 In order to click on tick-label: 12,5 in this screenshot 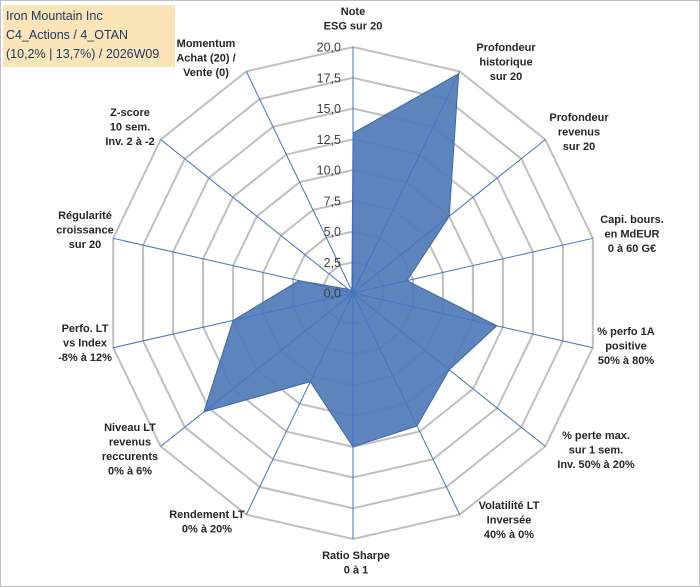, I will do `click(329, 140)`.